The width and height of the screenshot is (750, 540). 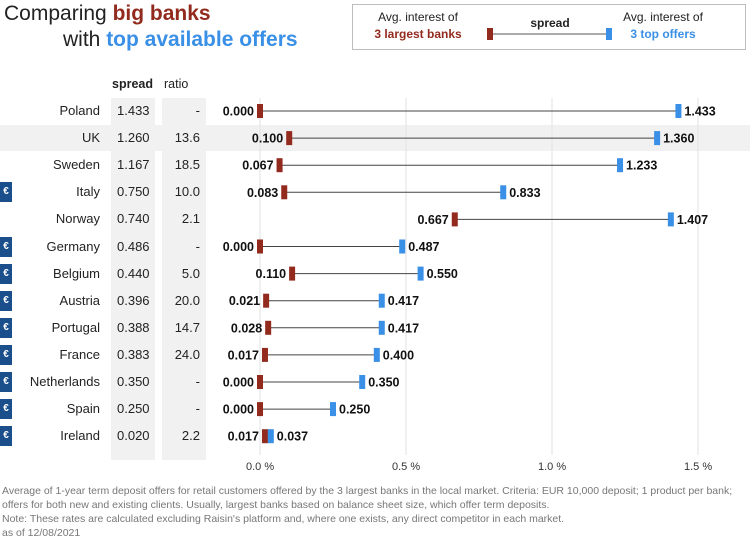 I want to click on legend-marker-big-banks, so click(x=490, y=34).